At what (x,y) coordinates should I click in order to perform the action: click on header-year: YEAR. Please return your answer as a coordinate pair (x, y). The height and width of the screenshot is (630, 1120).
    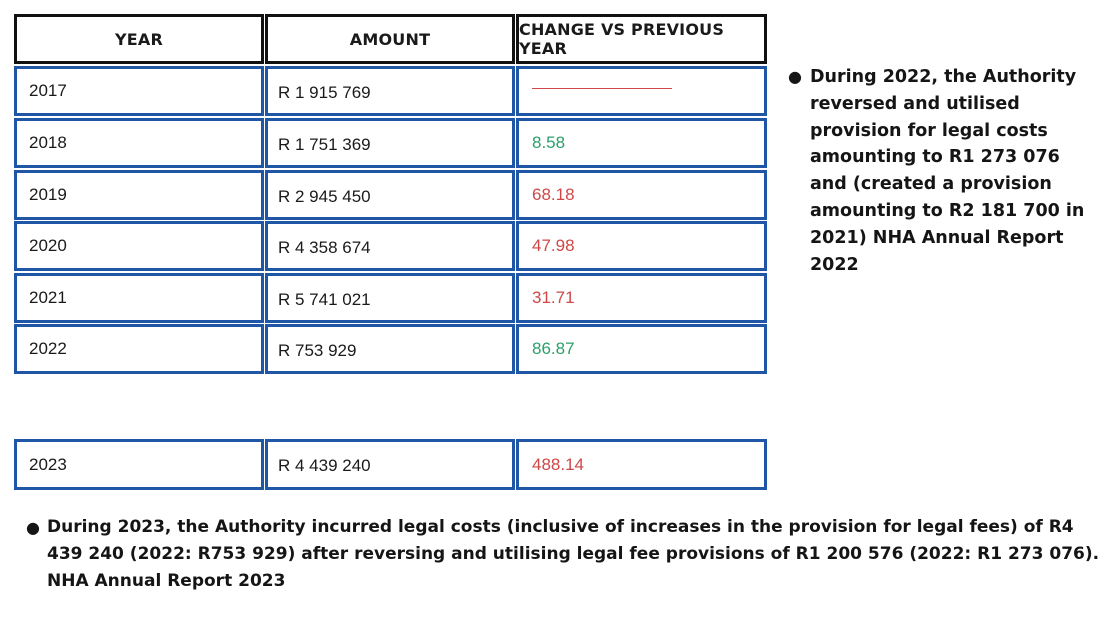
    Looking at the image, I should click on (139, 39).